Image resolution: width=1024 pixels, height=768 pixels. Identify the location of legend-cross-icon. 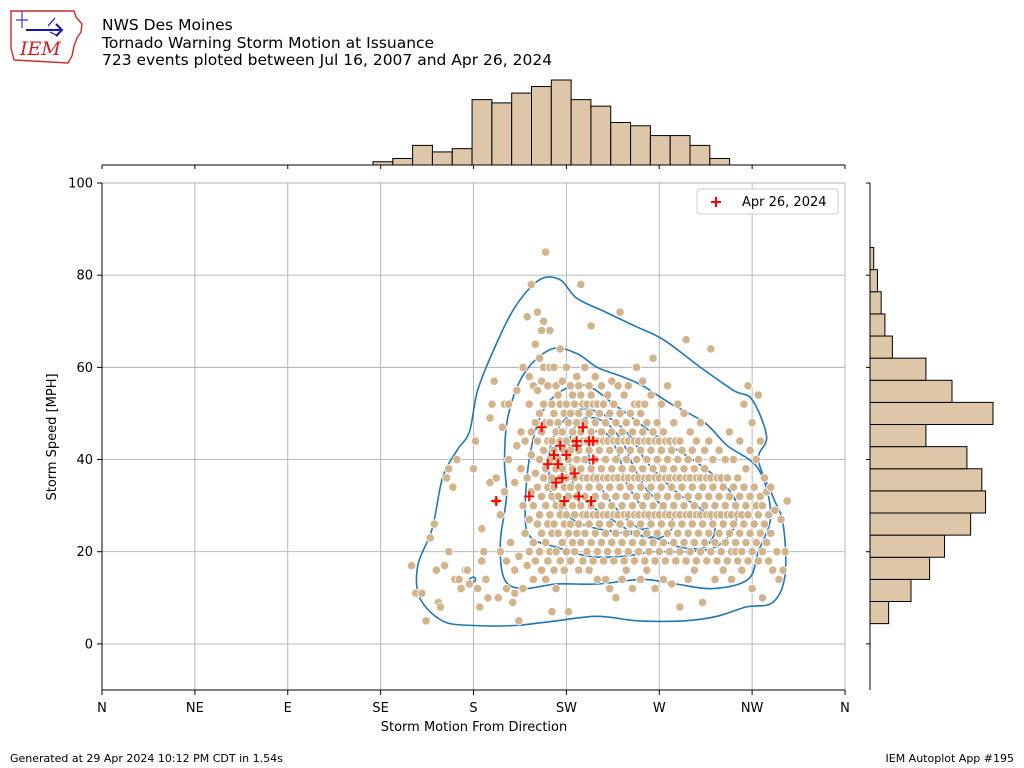
(716, 202).